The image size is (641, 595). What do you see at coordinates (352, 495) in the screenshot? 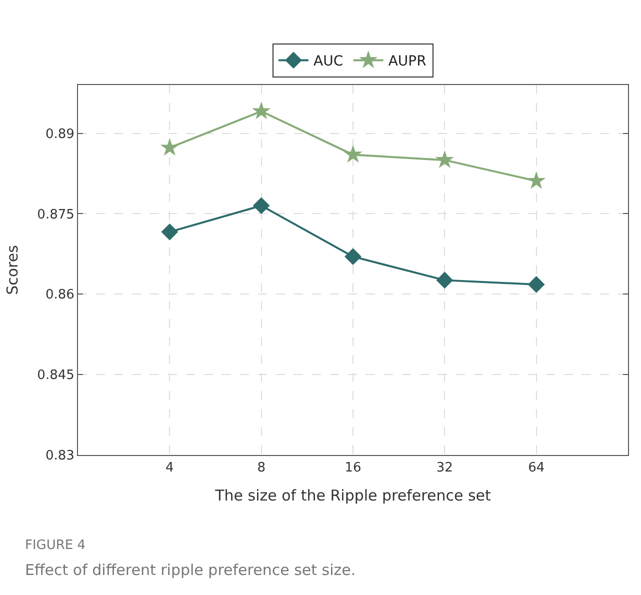
I see `x-axis-title: The size of the Ripple preference set` at bounding box center [352, 495].